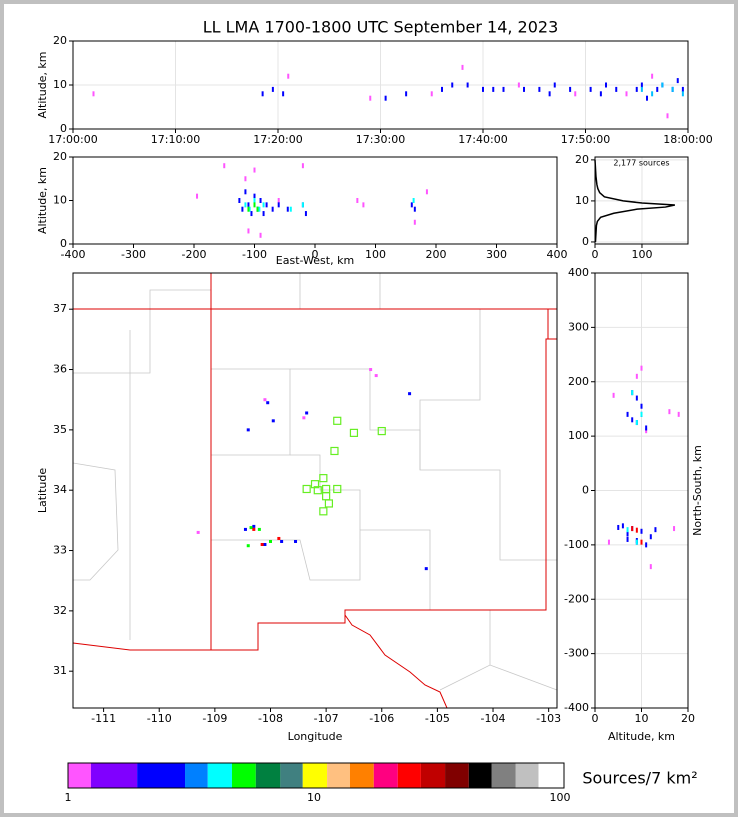 The width and height of the screenshot is (738, 817). Describe the element at coordinates (103, 718) in the screenshot. I see `x-tick-label: -111` at that location.